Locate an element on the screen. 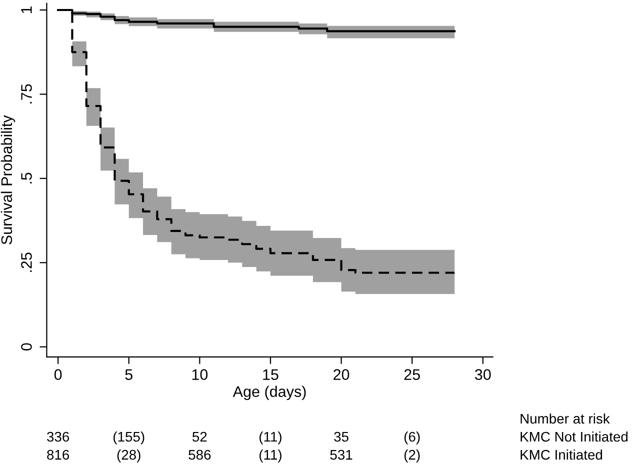  y-tick-label: .25 is located at coordinates (26, 262).